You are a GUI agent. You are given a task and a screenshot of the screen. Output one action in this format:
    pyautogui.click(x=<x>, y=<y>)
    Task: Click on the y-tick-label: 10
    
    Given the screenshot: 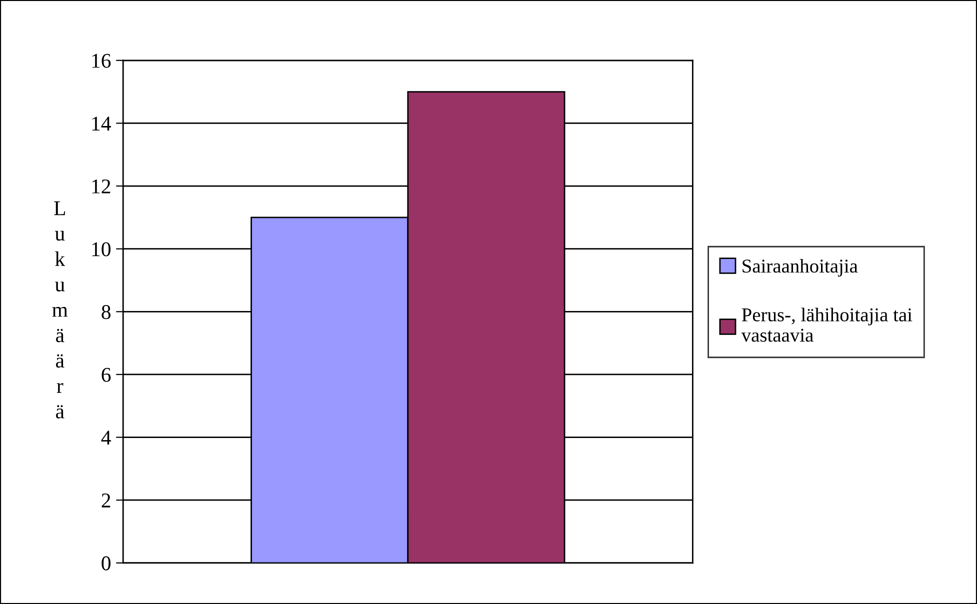 What is the action you would take?
    pyautogui.click(x=101, y=249)
    